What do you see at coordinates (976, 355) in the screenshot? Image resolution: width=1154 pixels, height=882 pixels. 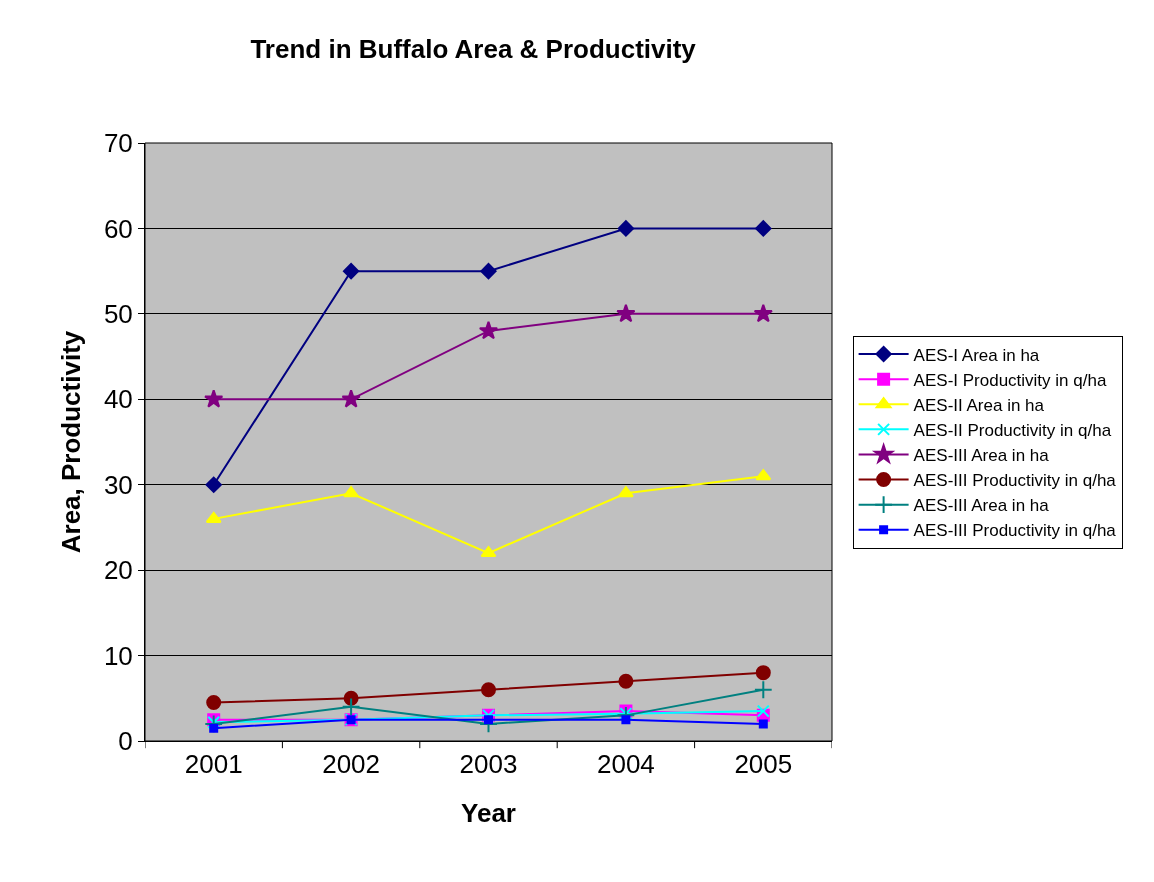 I see `legend-label: AES-I Area in ha` at bounding box center [976, 355].